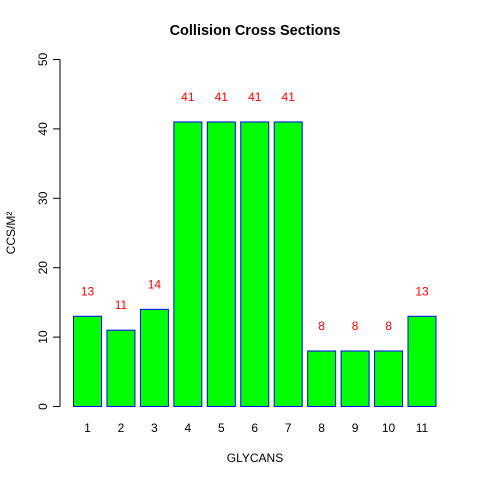  Describe the element at coordinates (43, 198) in the screenshot. I see `y-tick-label: 30` at that location.